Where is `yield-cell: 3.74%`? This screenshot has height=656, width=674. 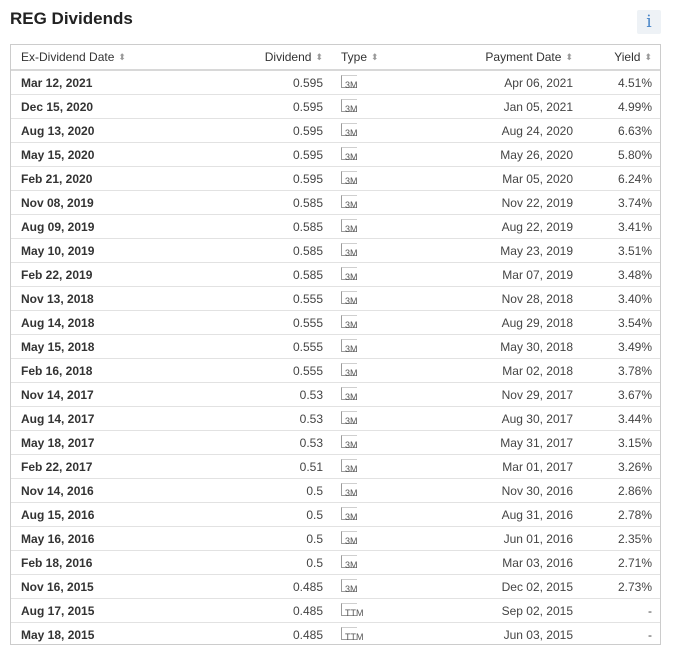
yield-cell: 3.74% is located at coordinates (620, 202).